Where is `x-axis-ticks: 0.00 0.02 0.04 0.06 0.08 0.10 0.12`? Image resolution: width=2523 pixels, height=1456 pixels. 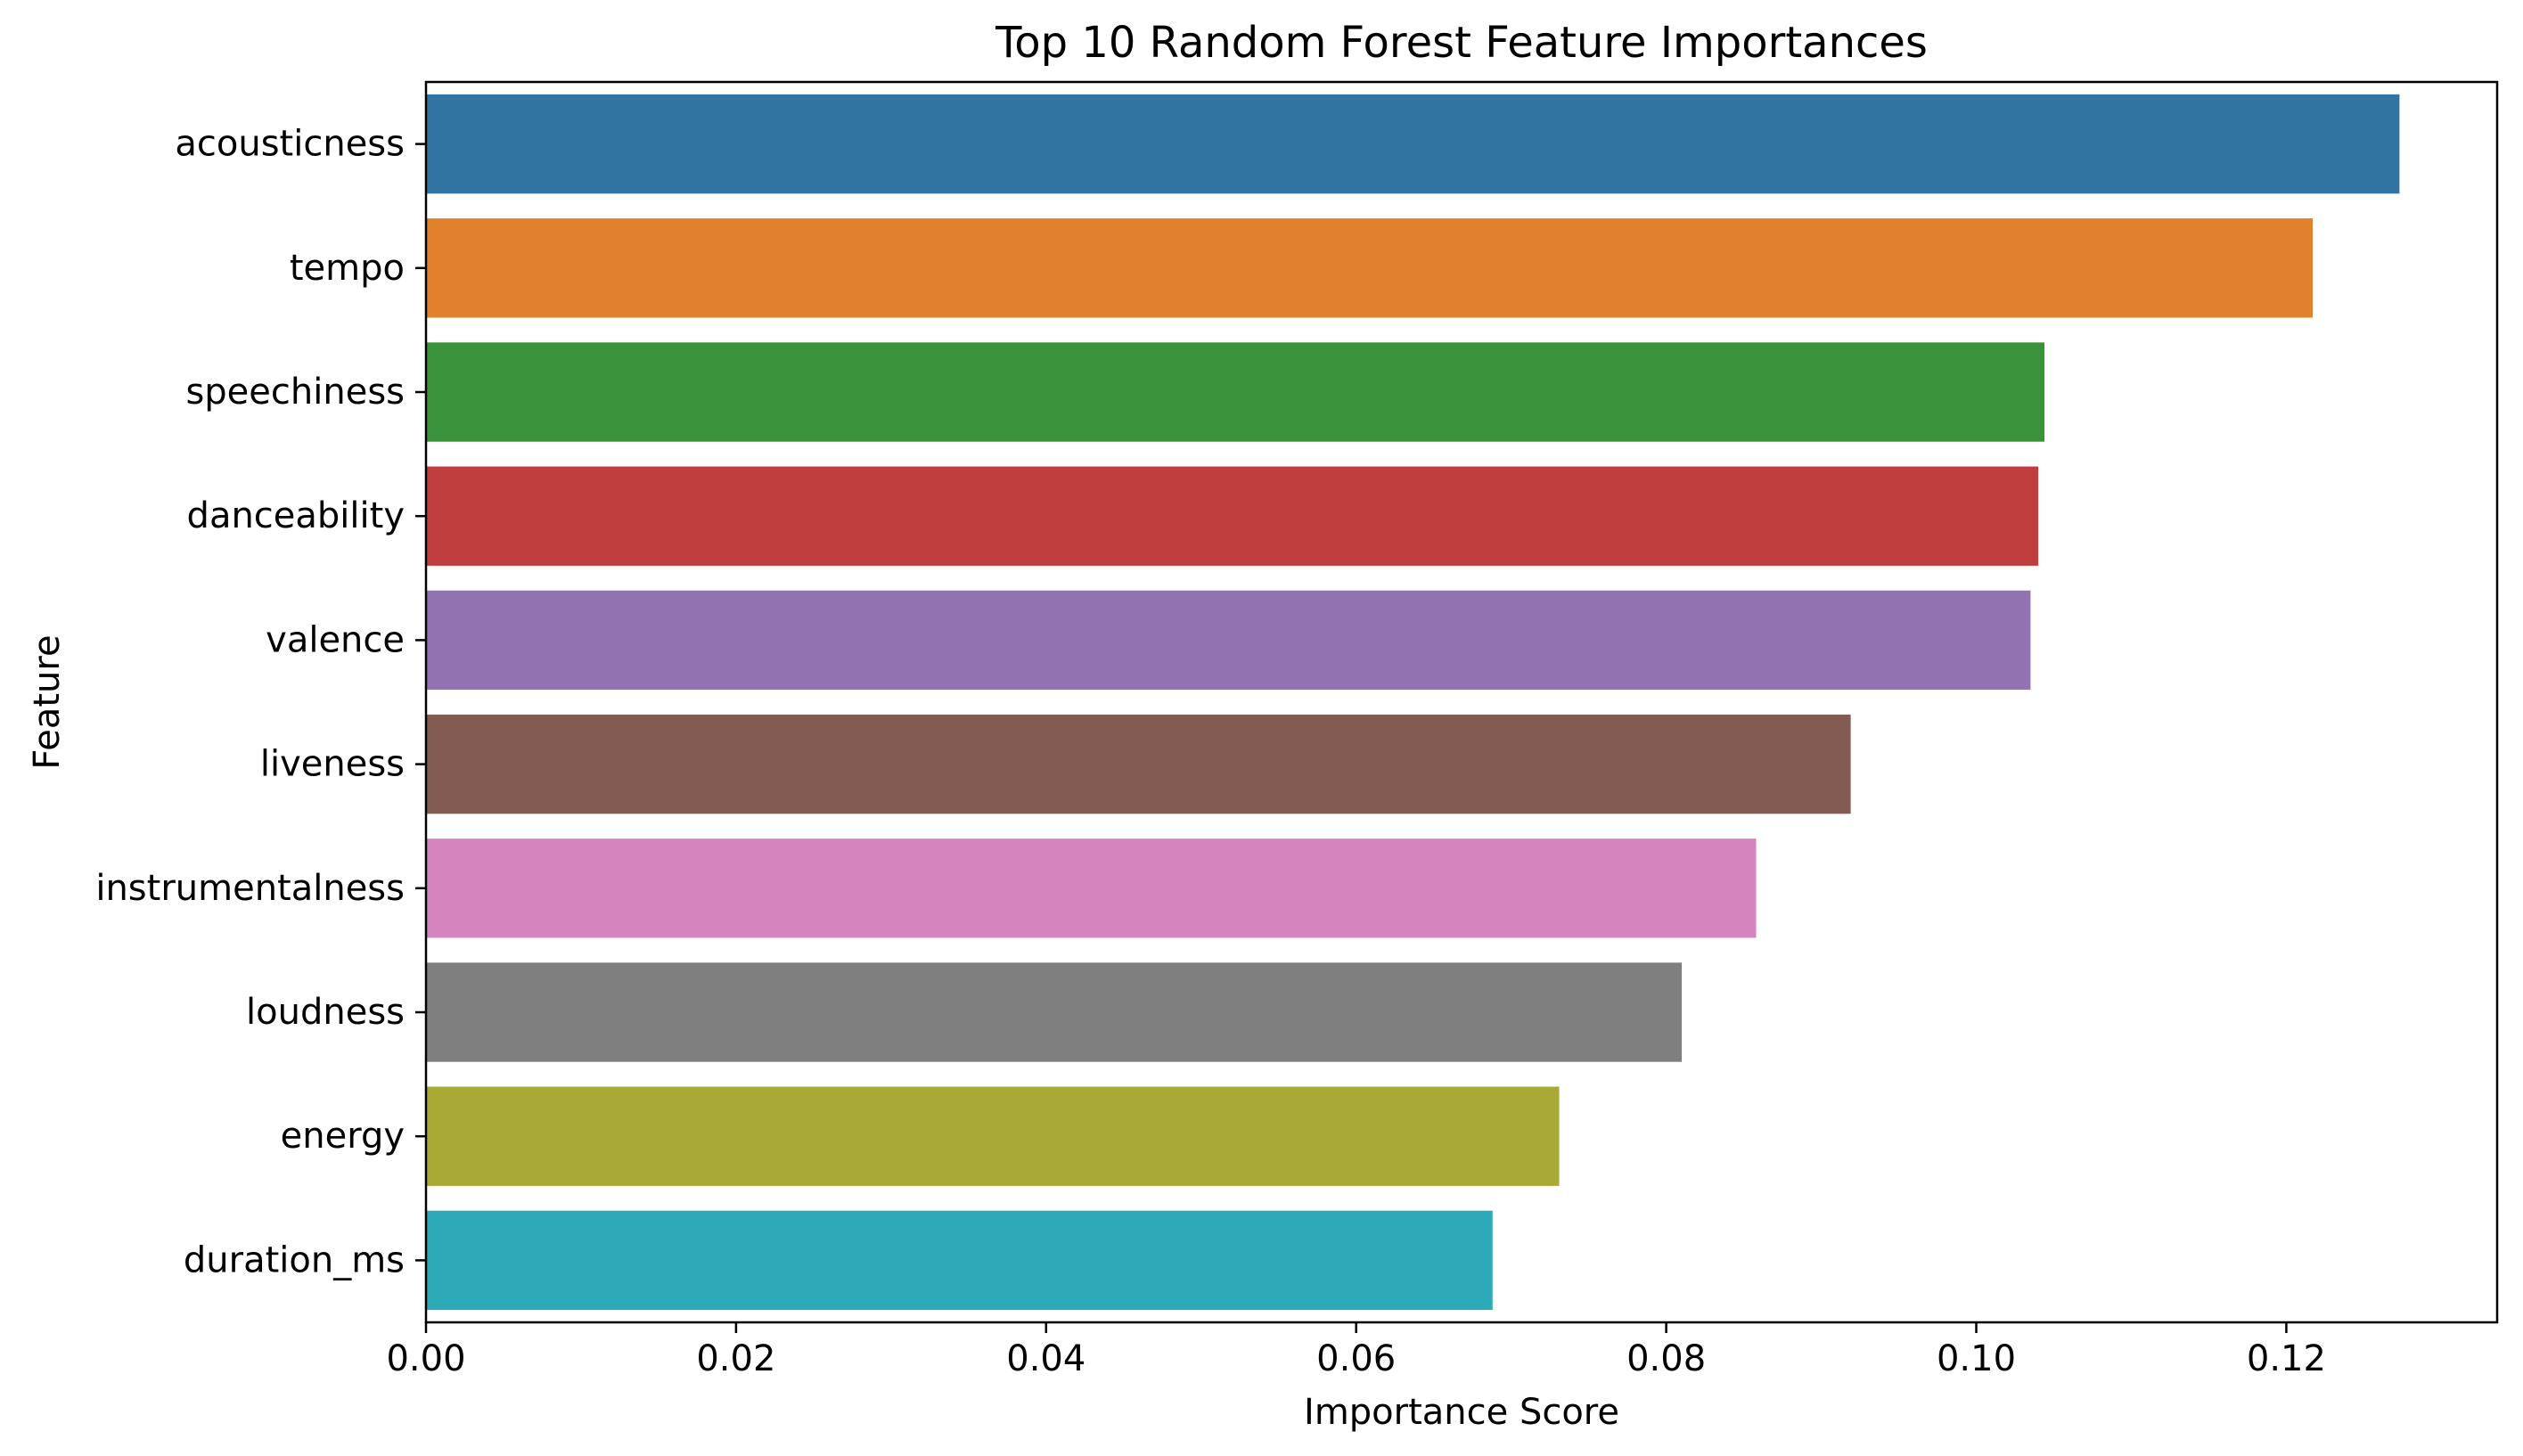
x-axis-ticks: 0.00 0.02 0.04 0.06 0.08 0.10 0.12 is located at coordinates (1356, 1351).